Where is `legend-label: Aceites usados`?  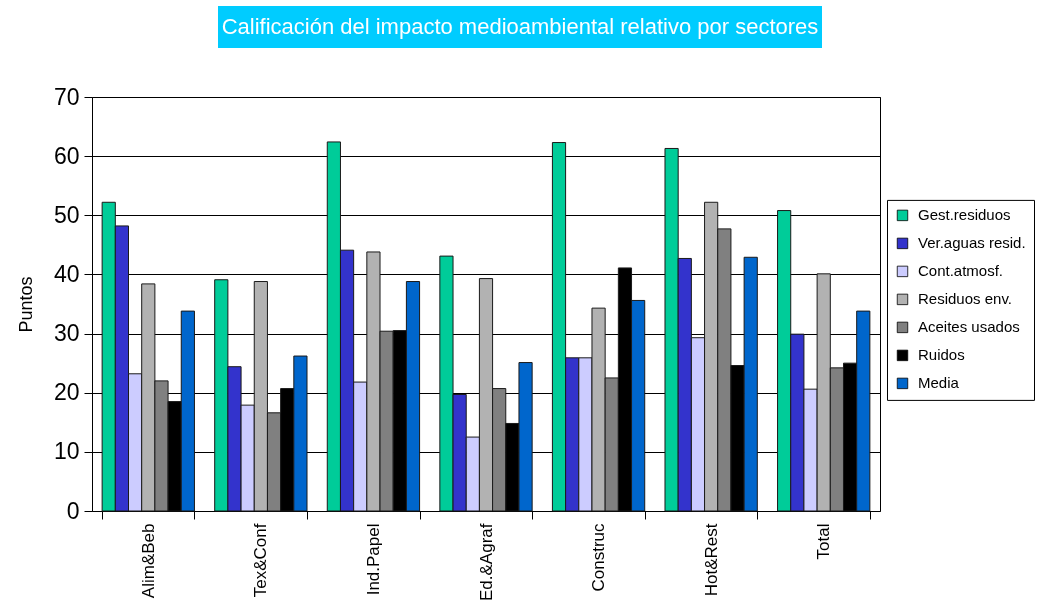
legend-label: Aceites usados is located at coordinates (969, 327).